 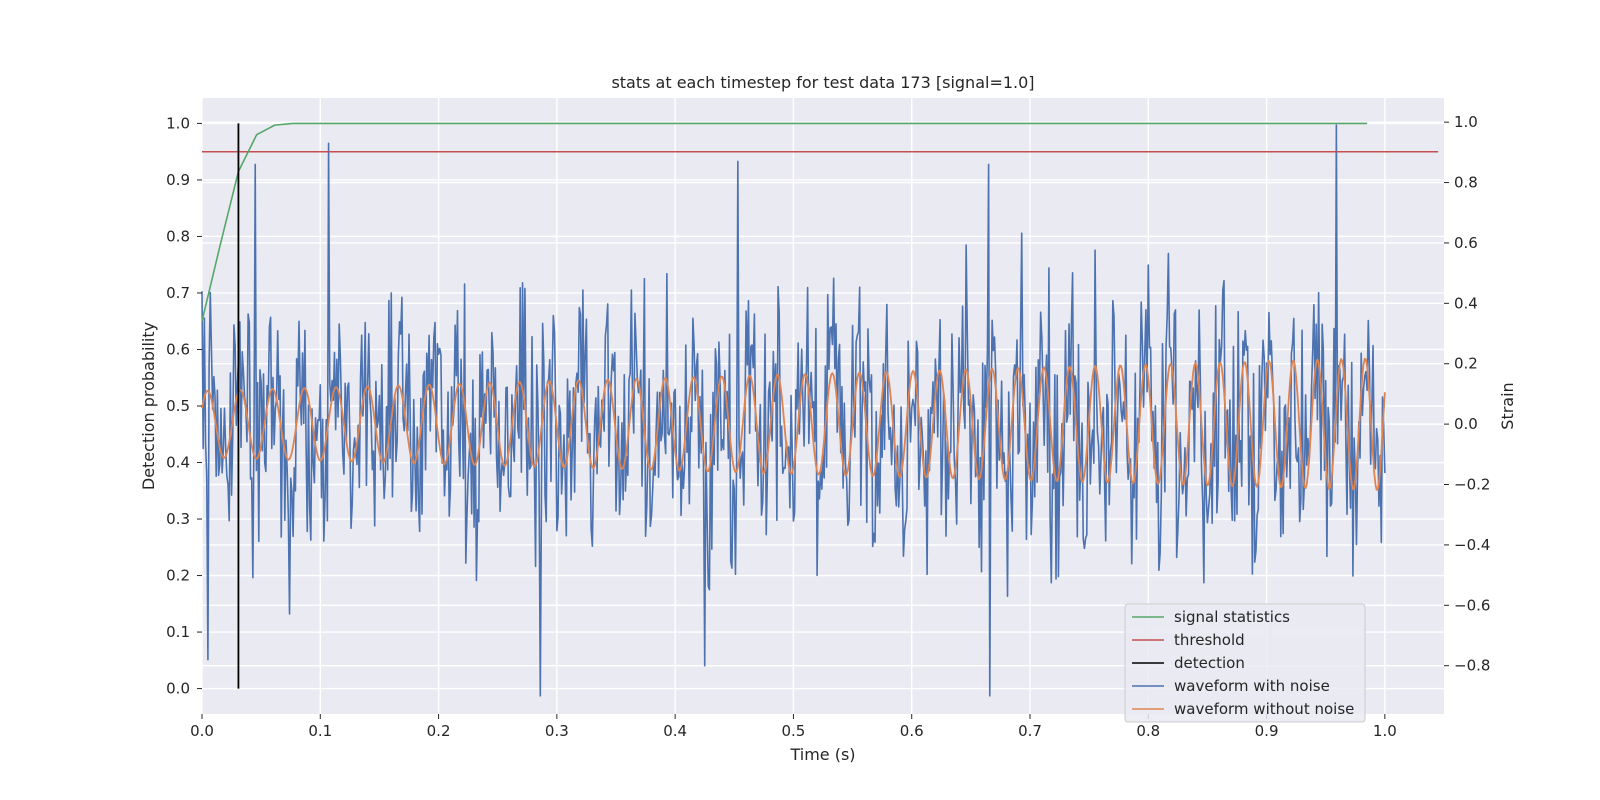 I want to click on x-tick-label: 1.0, so click(x=1385, y=731).